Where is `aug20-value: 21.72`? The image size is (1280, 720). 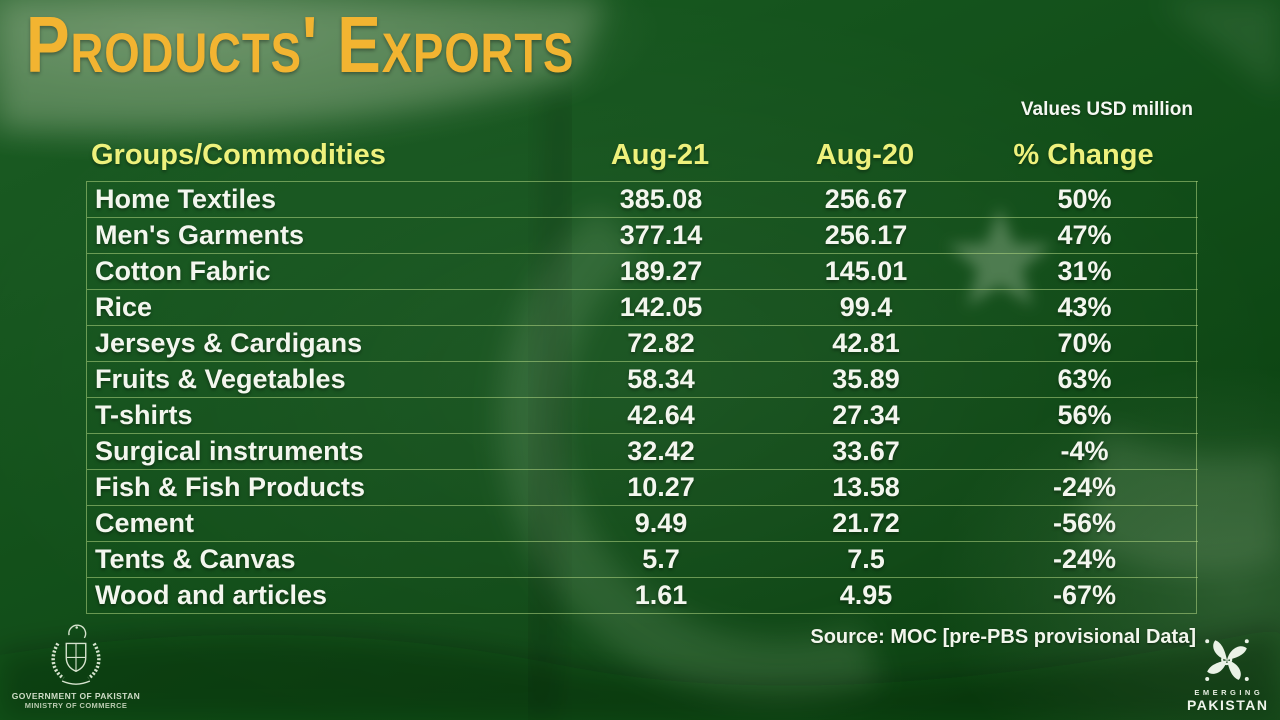
aug20-value: 21.72 is located at coordinates (866, 523).